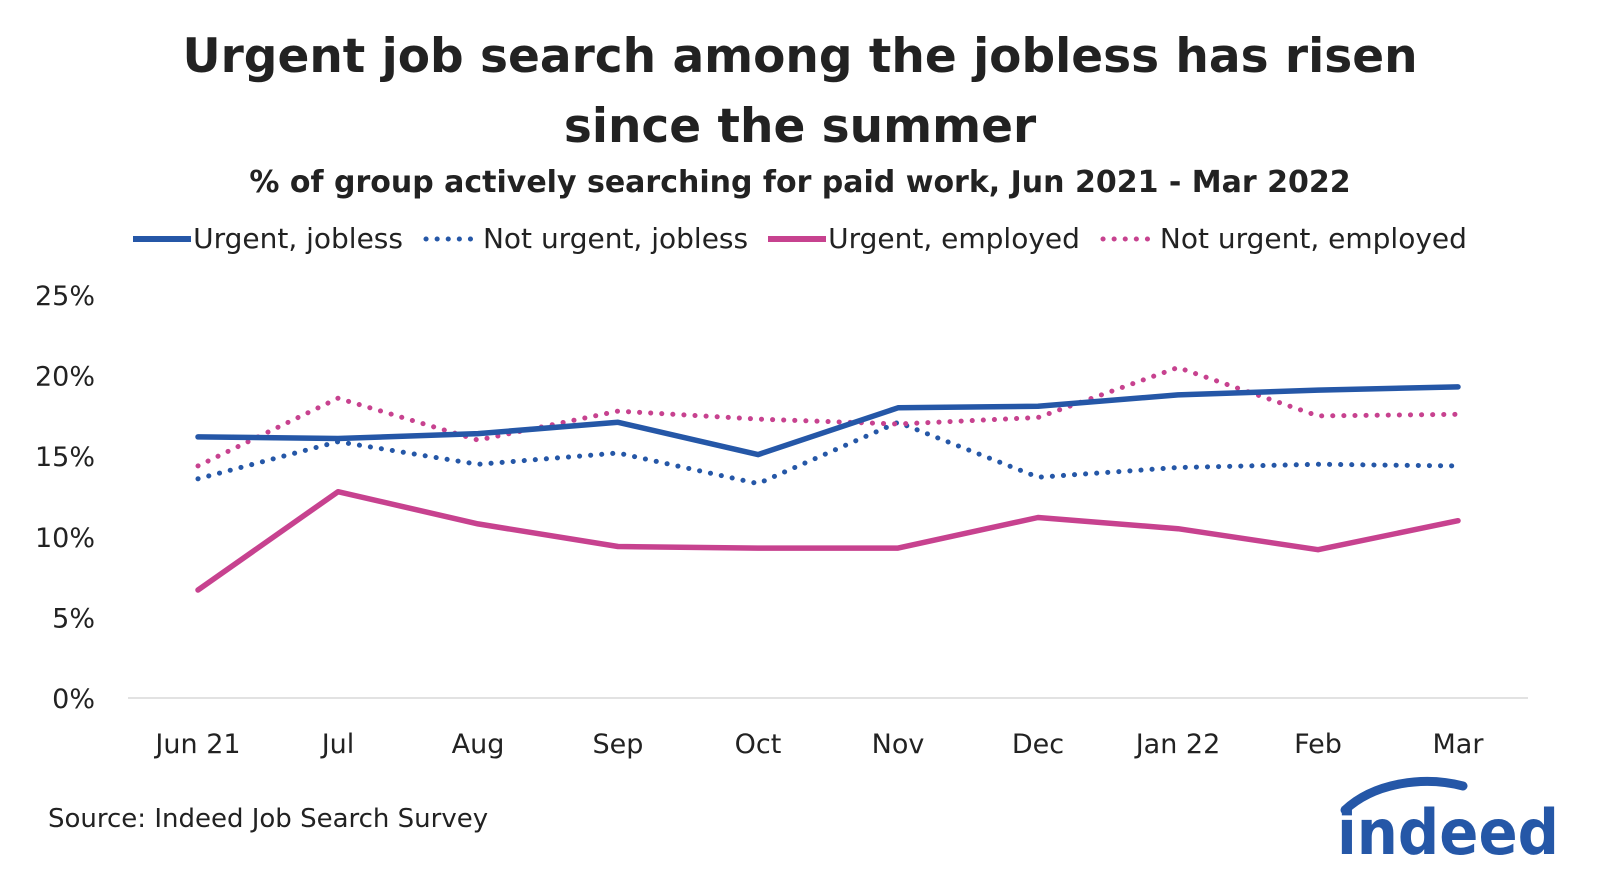  What do you see at coordinates (898, 744) in the screenshot?
I see `x-tick-label: Nov` at bounding box center [898, 744].